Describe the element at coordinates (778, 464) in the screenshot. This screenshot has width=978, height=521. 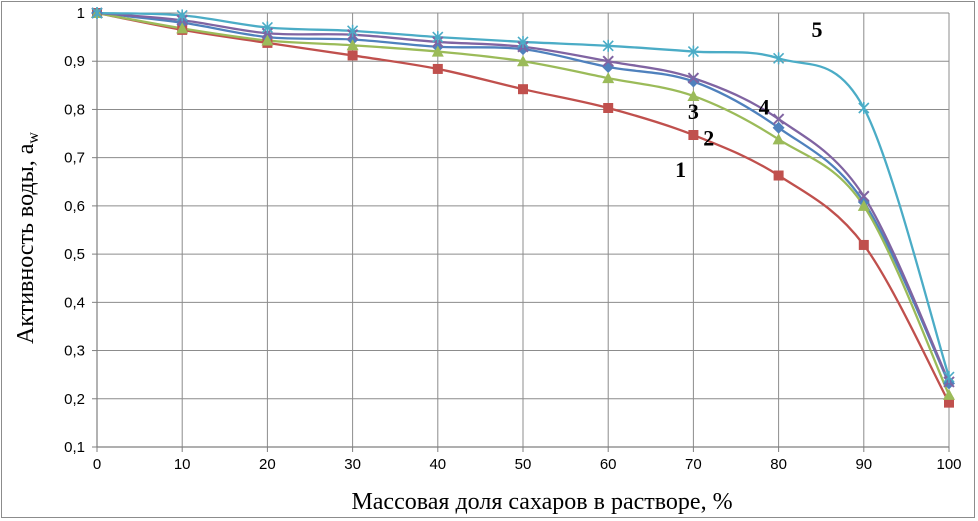
I see `x-tick-label: 80` at that location.